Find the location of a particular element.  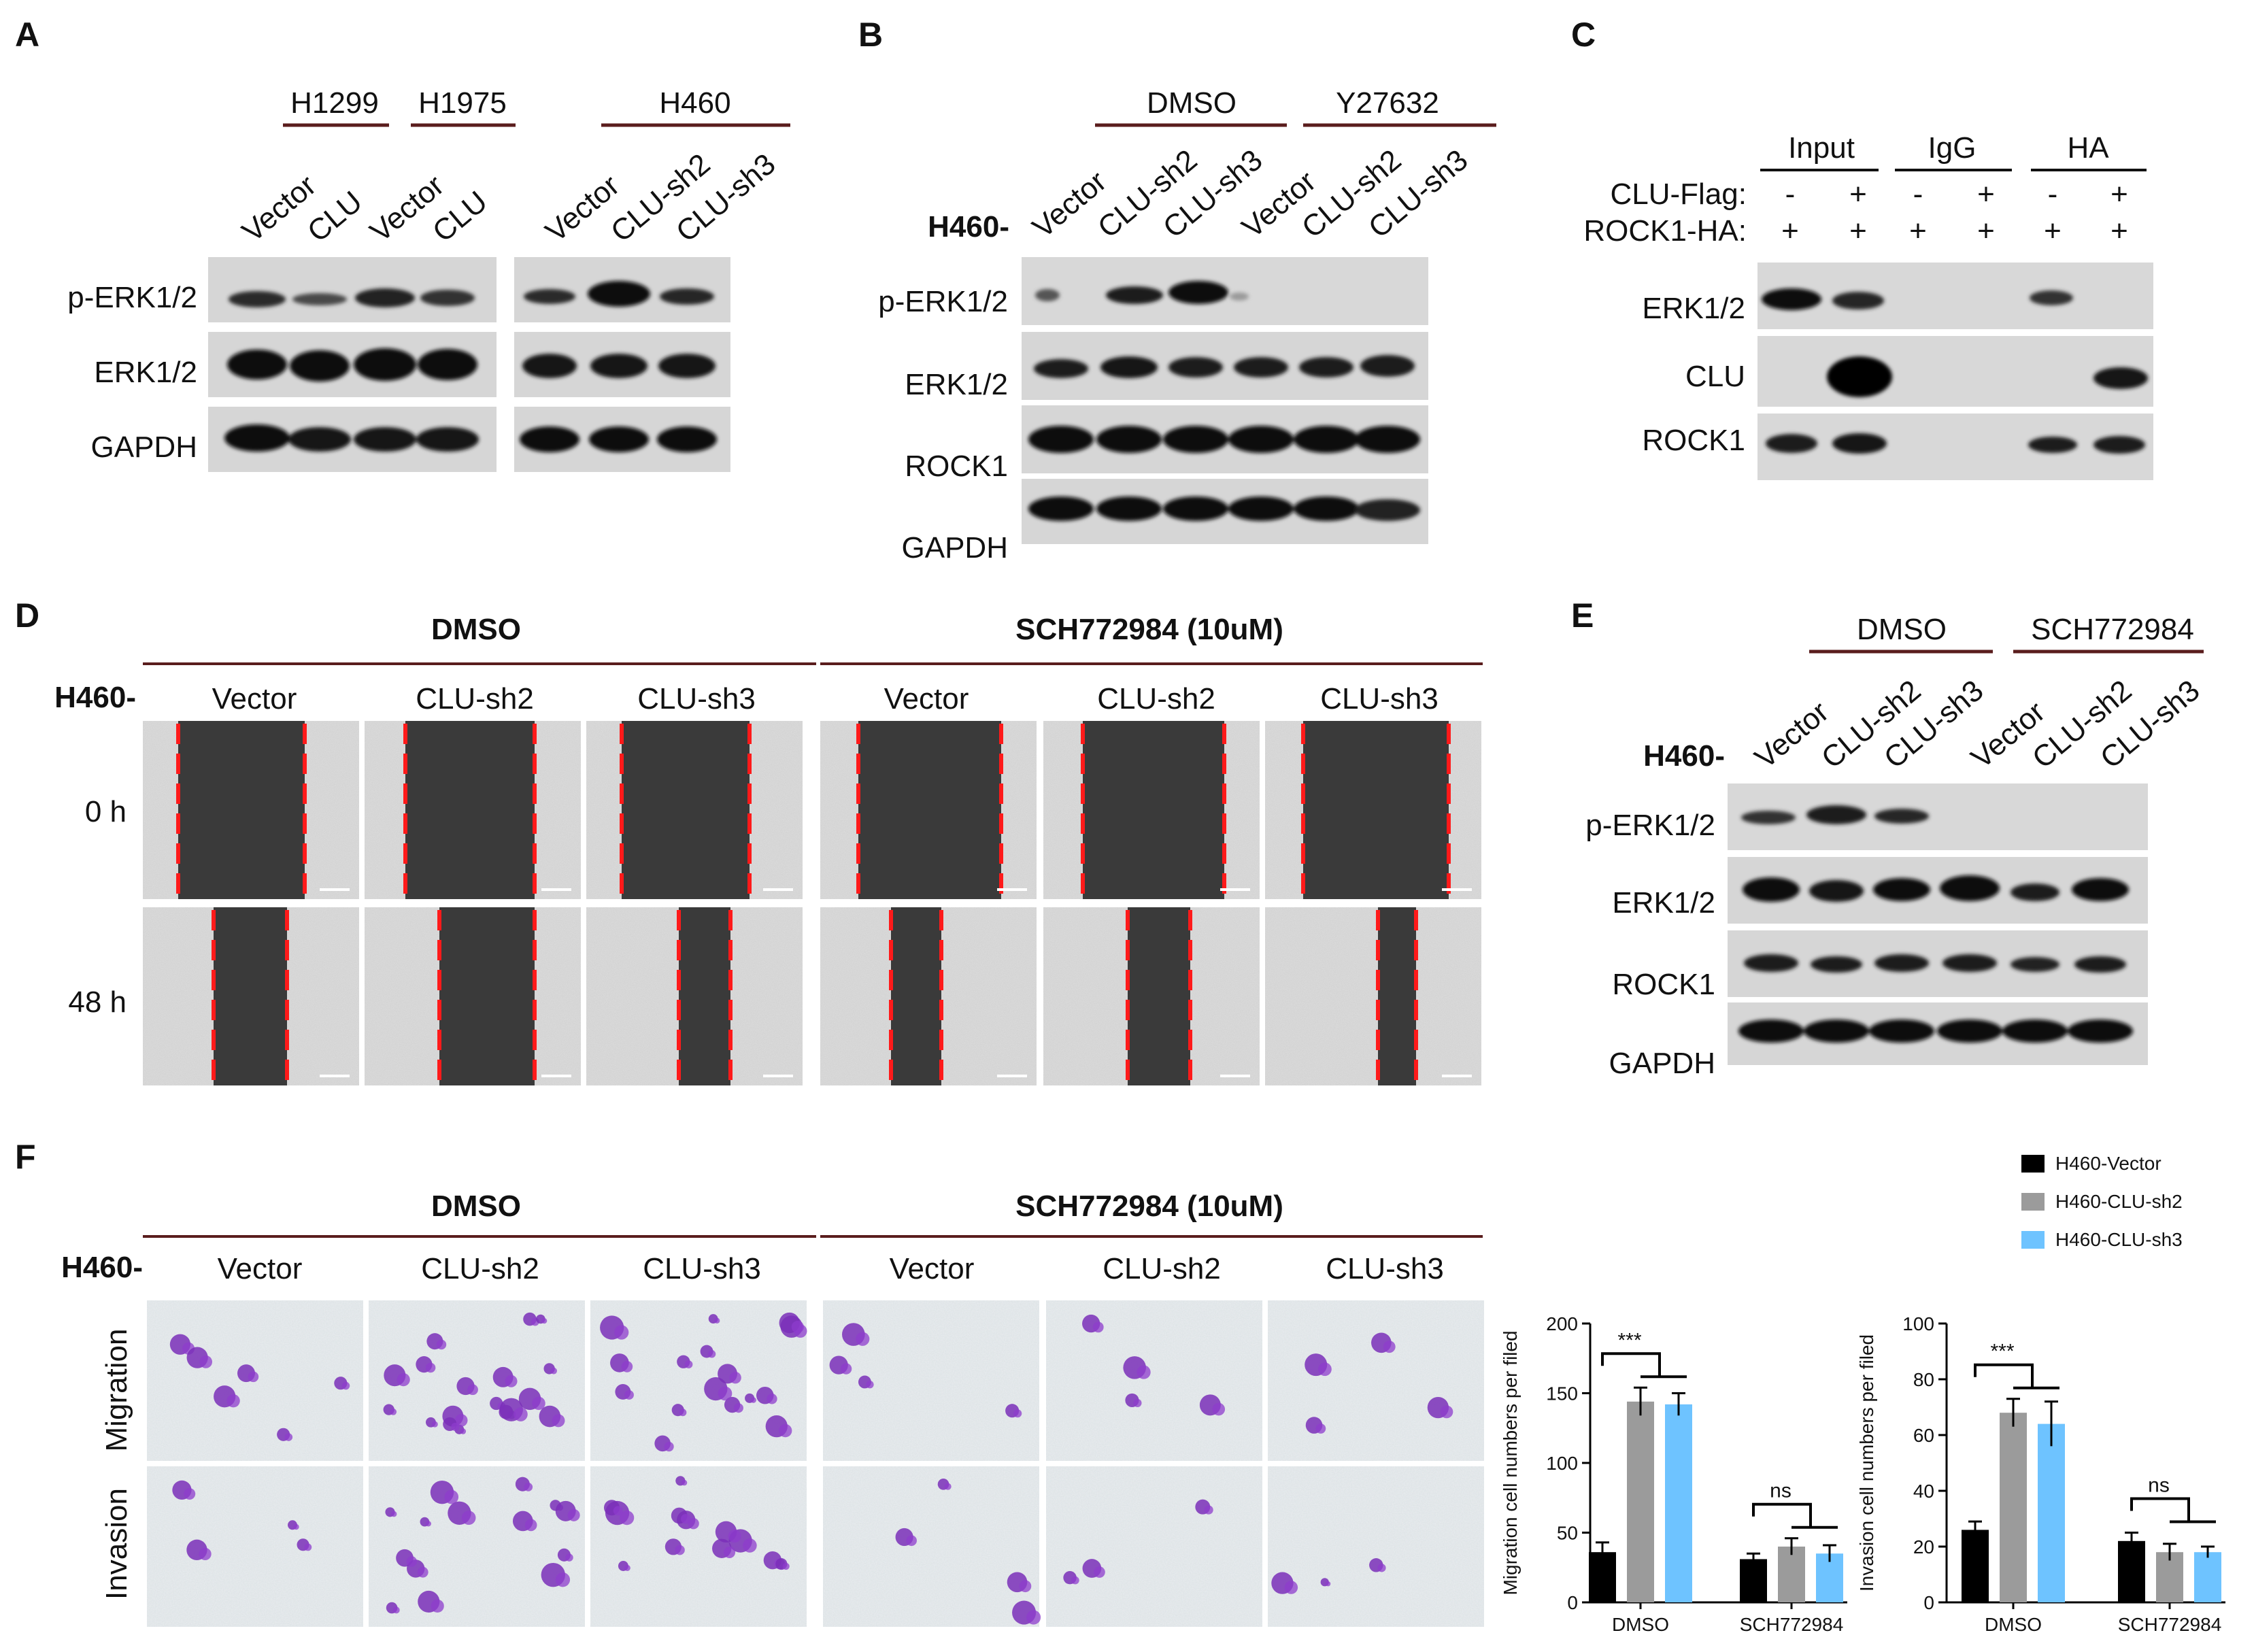

y-tick-label: 0 is located at coordinates (1572, 1602).